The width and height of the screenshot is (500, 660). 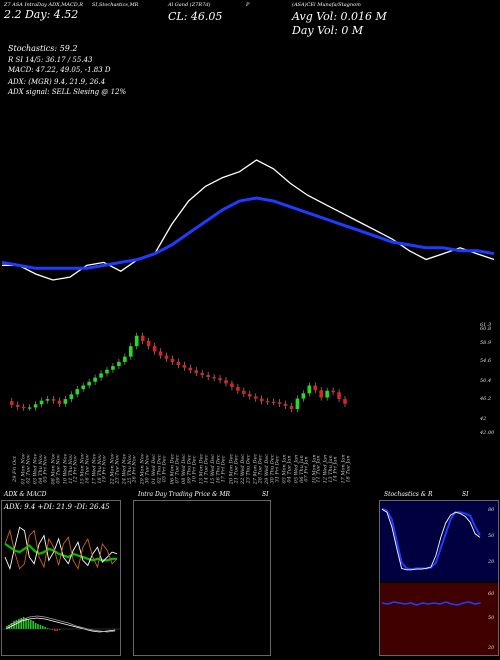 What do you see at coordinates (486, 329) in the screenshot?
I see `candle-y-tick: 60.8` at bounding box center [486, 329].